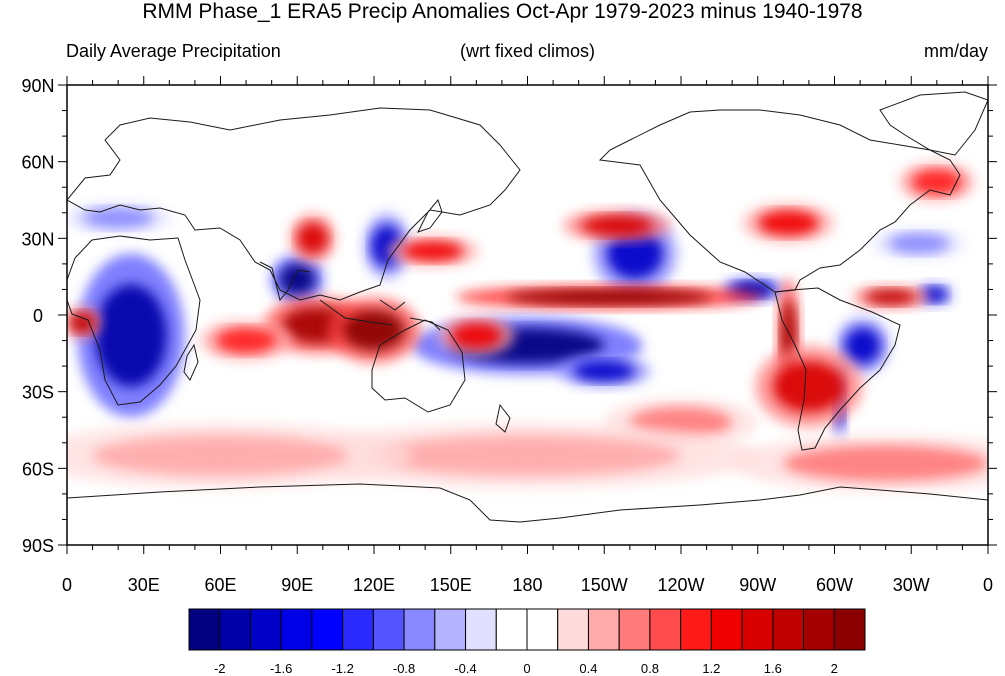 This screenshot has width=1005, height=676. Describe the element at coordinates (680, 585) in the screenshot. I see `lon-label: 120W` at that location.